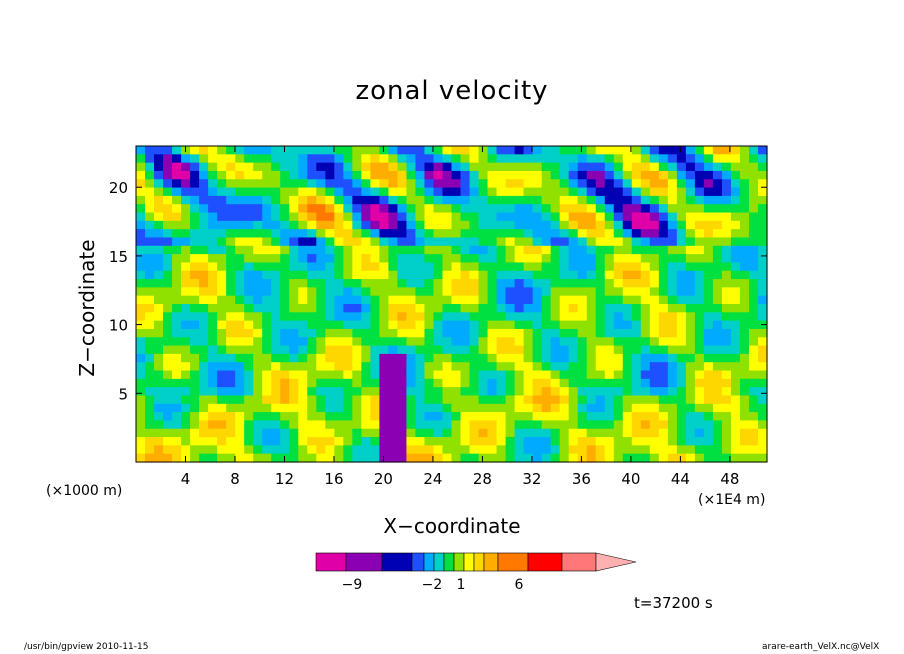  Describe the element at coordinates (476, 572) in the screenshot. I see `colorbar: −9 −2 1 6` at that location.